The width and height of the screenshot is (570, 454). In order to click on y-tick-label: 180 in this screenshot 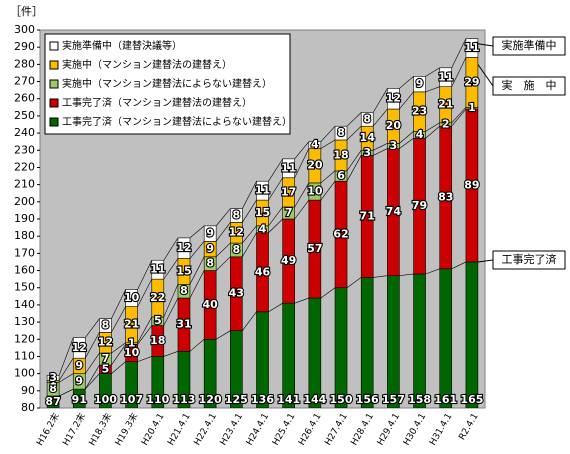, I will do `click(24, 235)`.